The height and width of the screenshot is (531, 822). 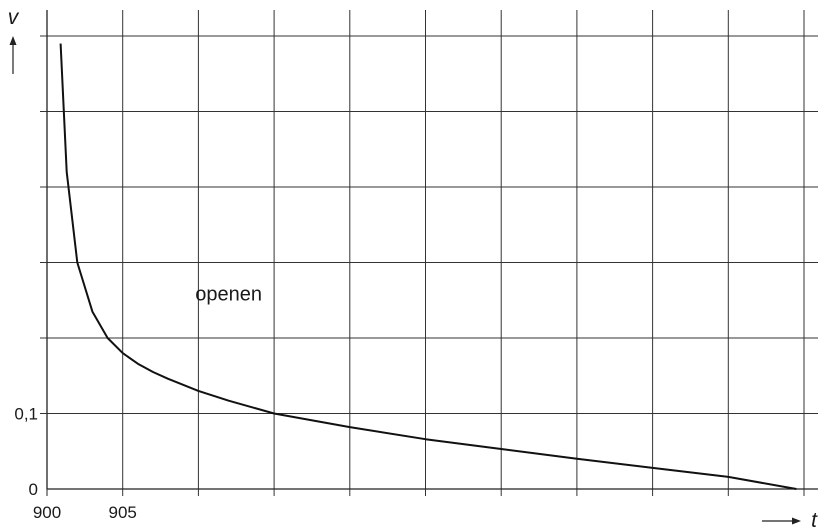 What do you see at coordinates (33, 489) in the screenshot?
I see `y-tick-label: 0` at bounding box center [33, 489].